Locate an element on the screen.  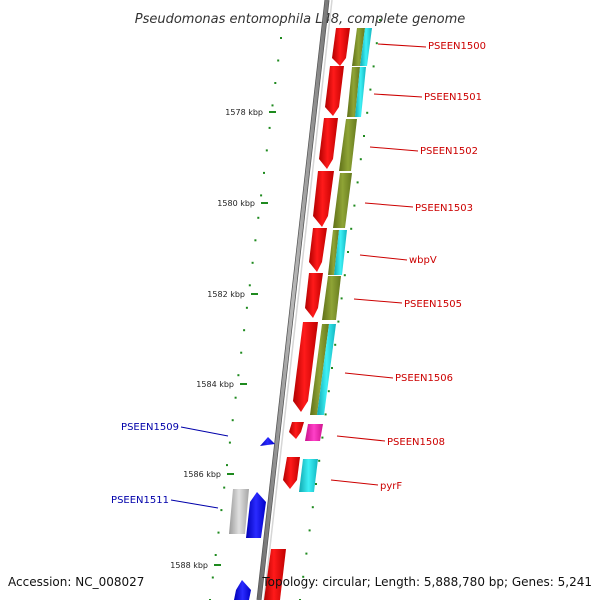
cds-arrow-pseen1508 is located at coordinates (314, 432).